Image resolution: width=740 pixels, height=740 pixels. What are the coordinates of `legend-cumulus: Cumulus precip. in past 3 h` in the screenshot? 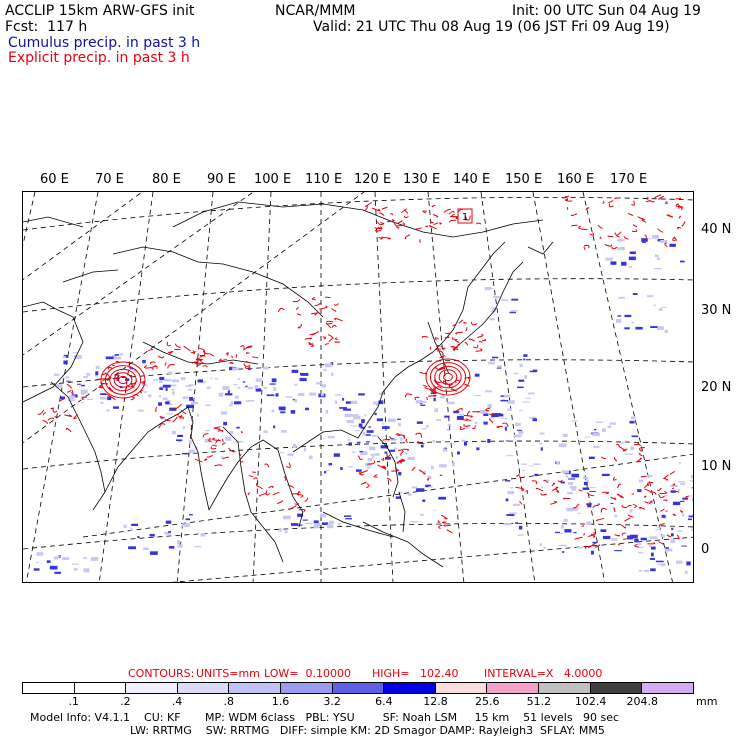 It's located at (104, 43).